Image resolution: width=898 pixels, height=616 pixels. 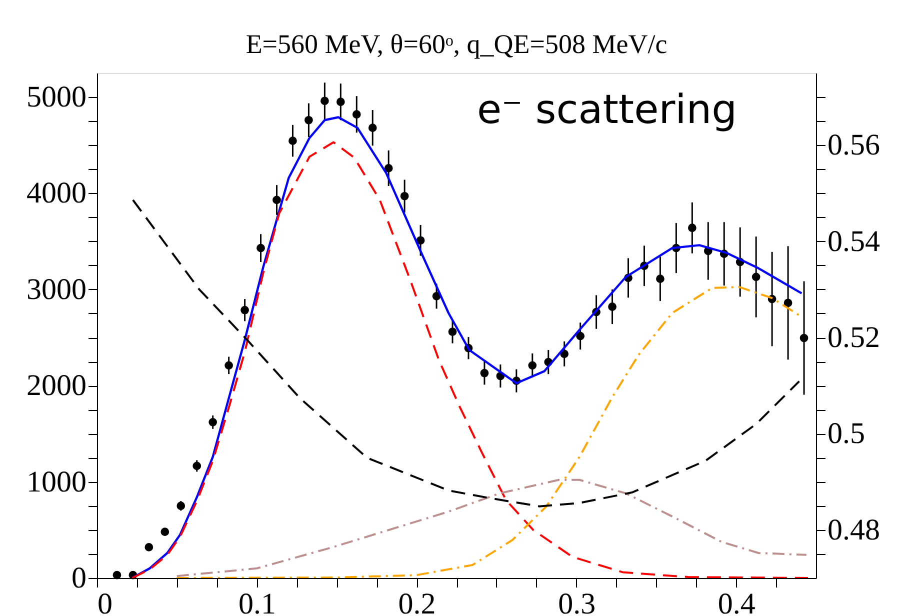 I want to click on x-tick-label: 0, so click(x=105, y=602).